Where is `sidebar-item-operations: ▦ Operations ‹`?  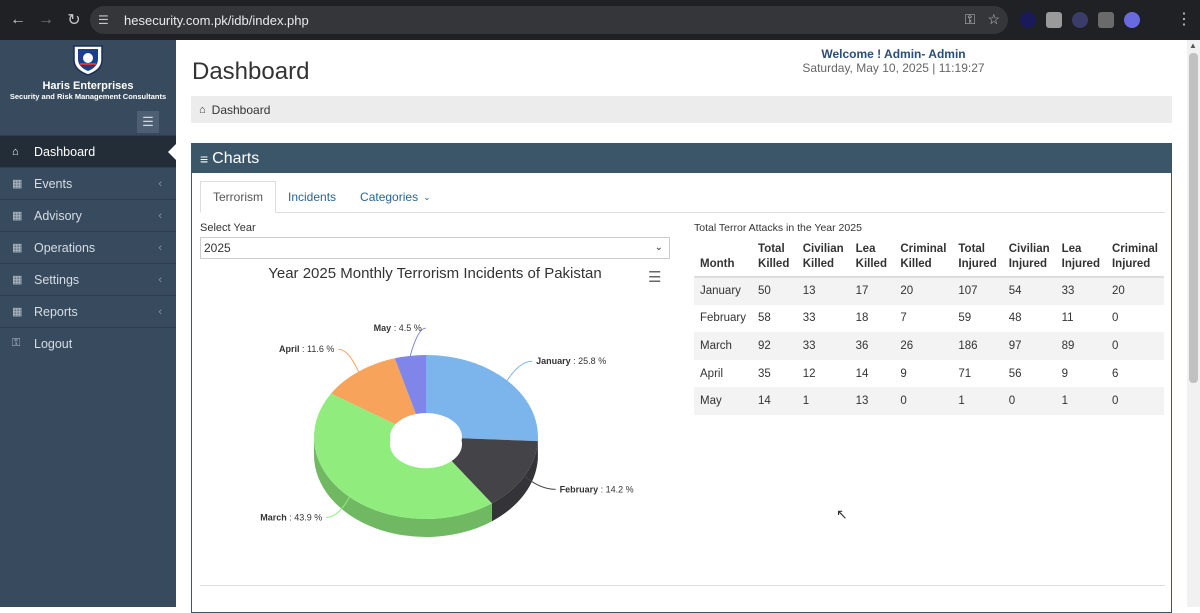
sidebar-item-operations: ▦ Operations ‹ is located at coordinates (88, 247).